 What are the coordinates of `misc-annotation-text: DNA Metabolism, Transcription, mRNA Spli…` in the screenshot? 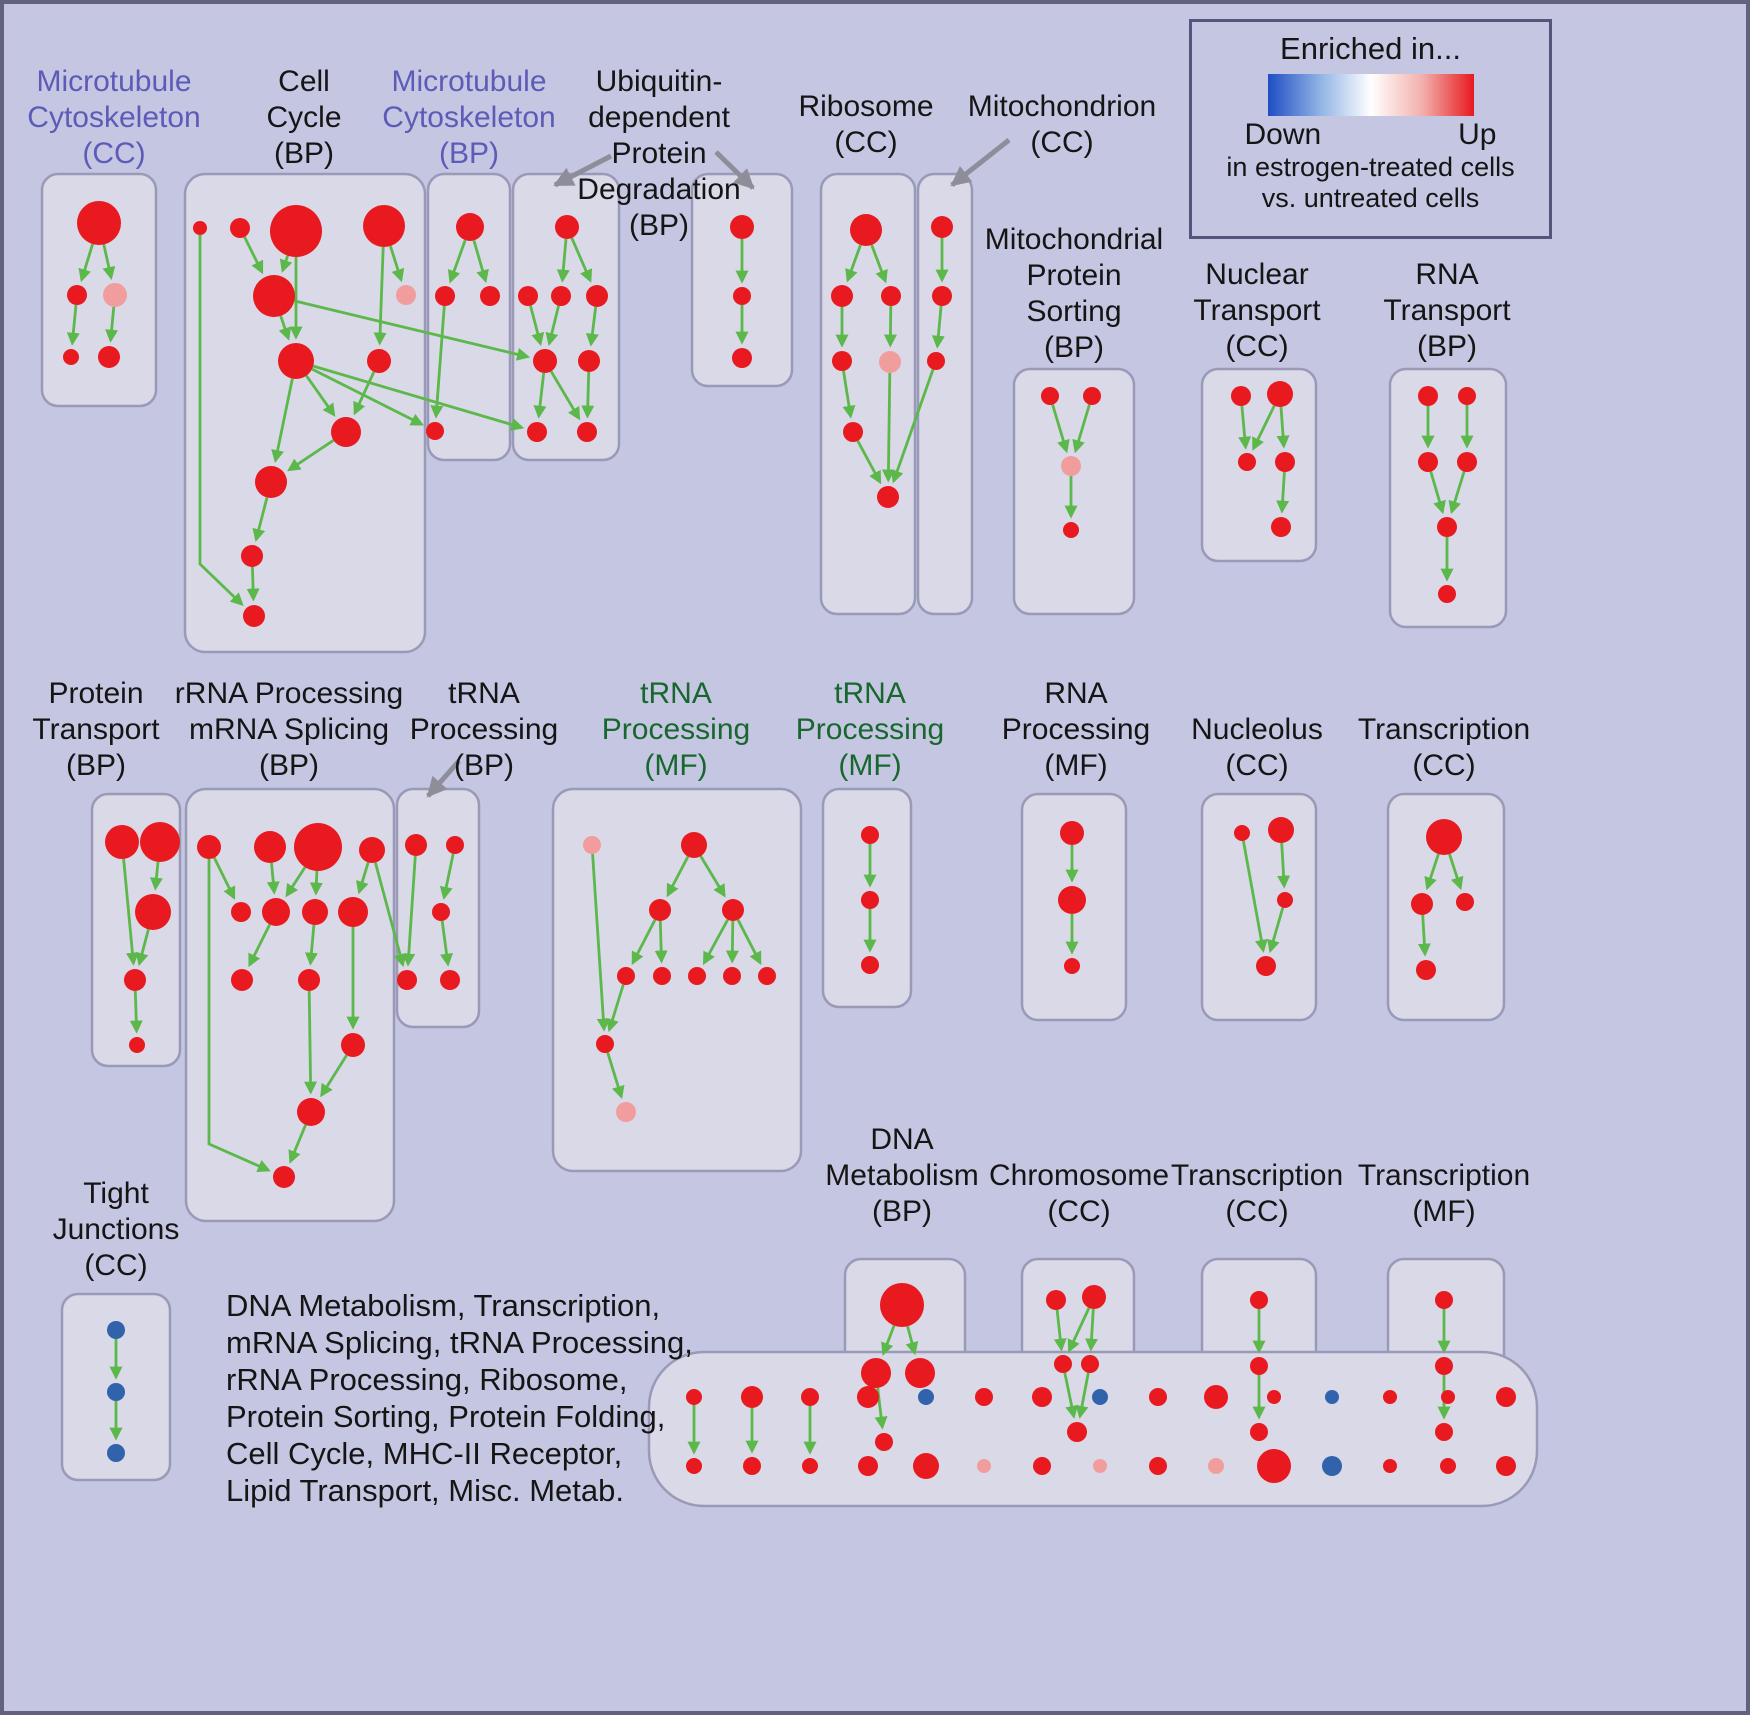 It's located at (459, 1398).